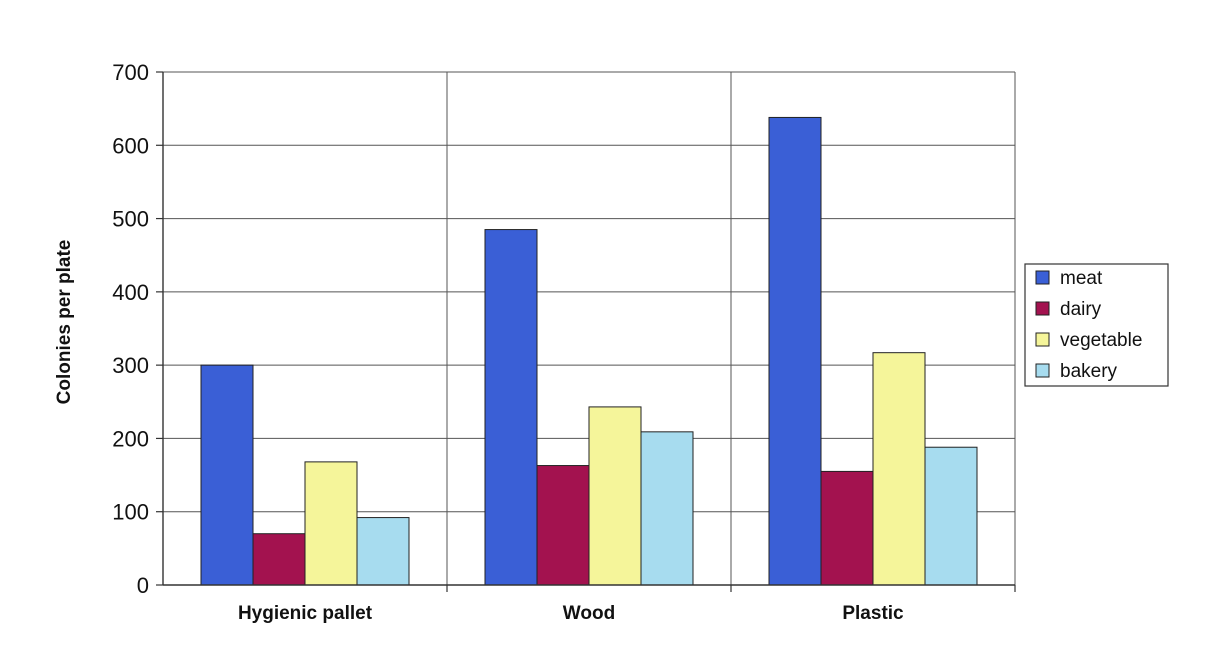 Image resolution: width=1209 pixels, height=651 pixels. I want to click on y-tick-label: 600, so click(130, 145).